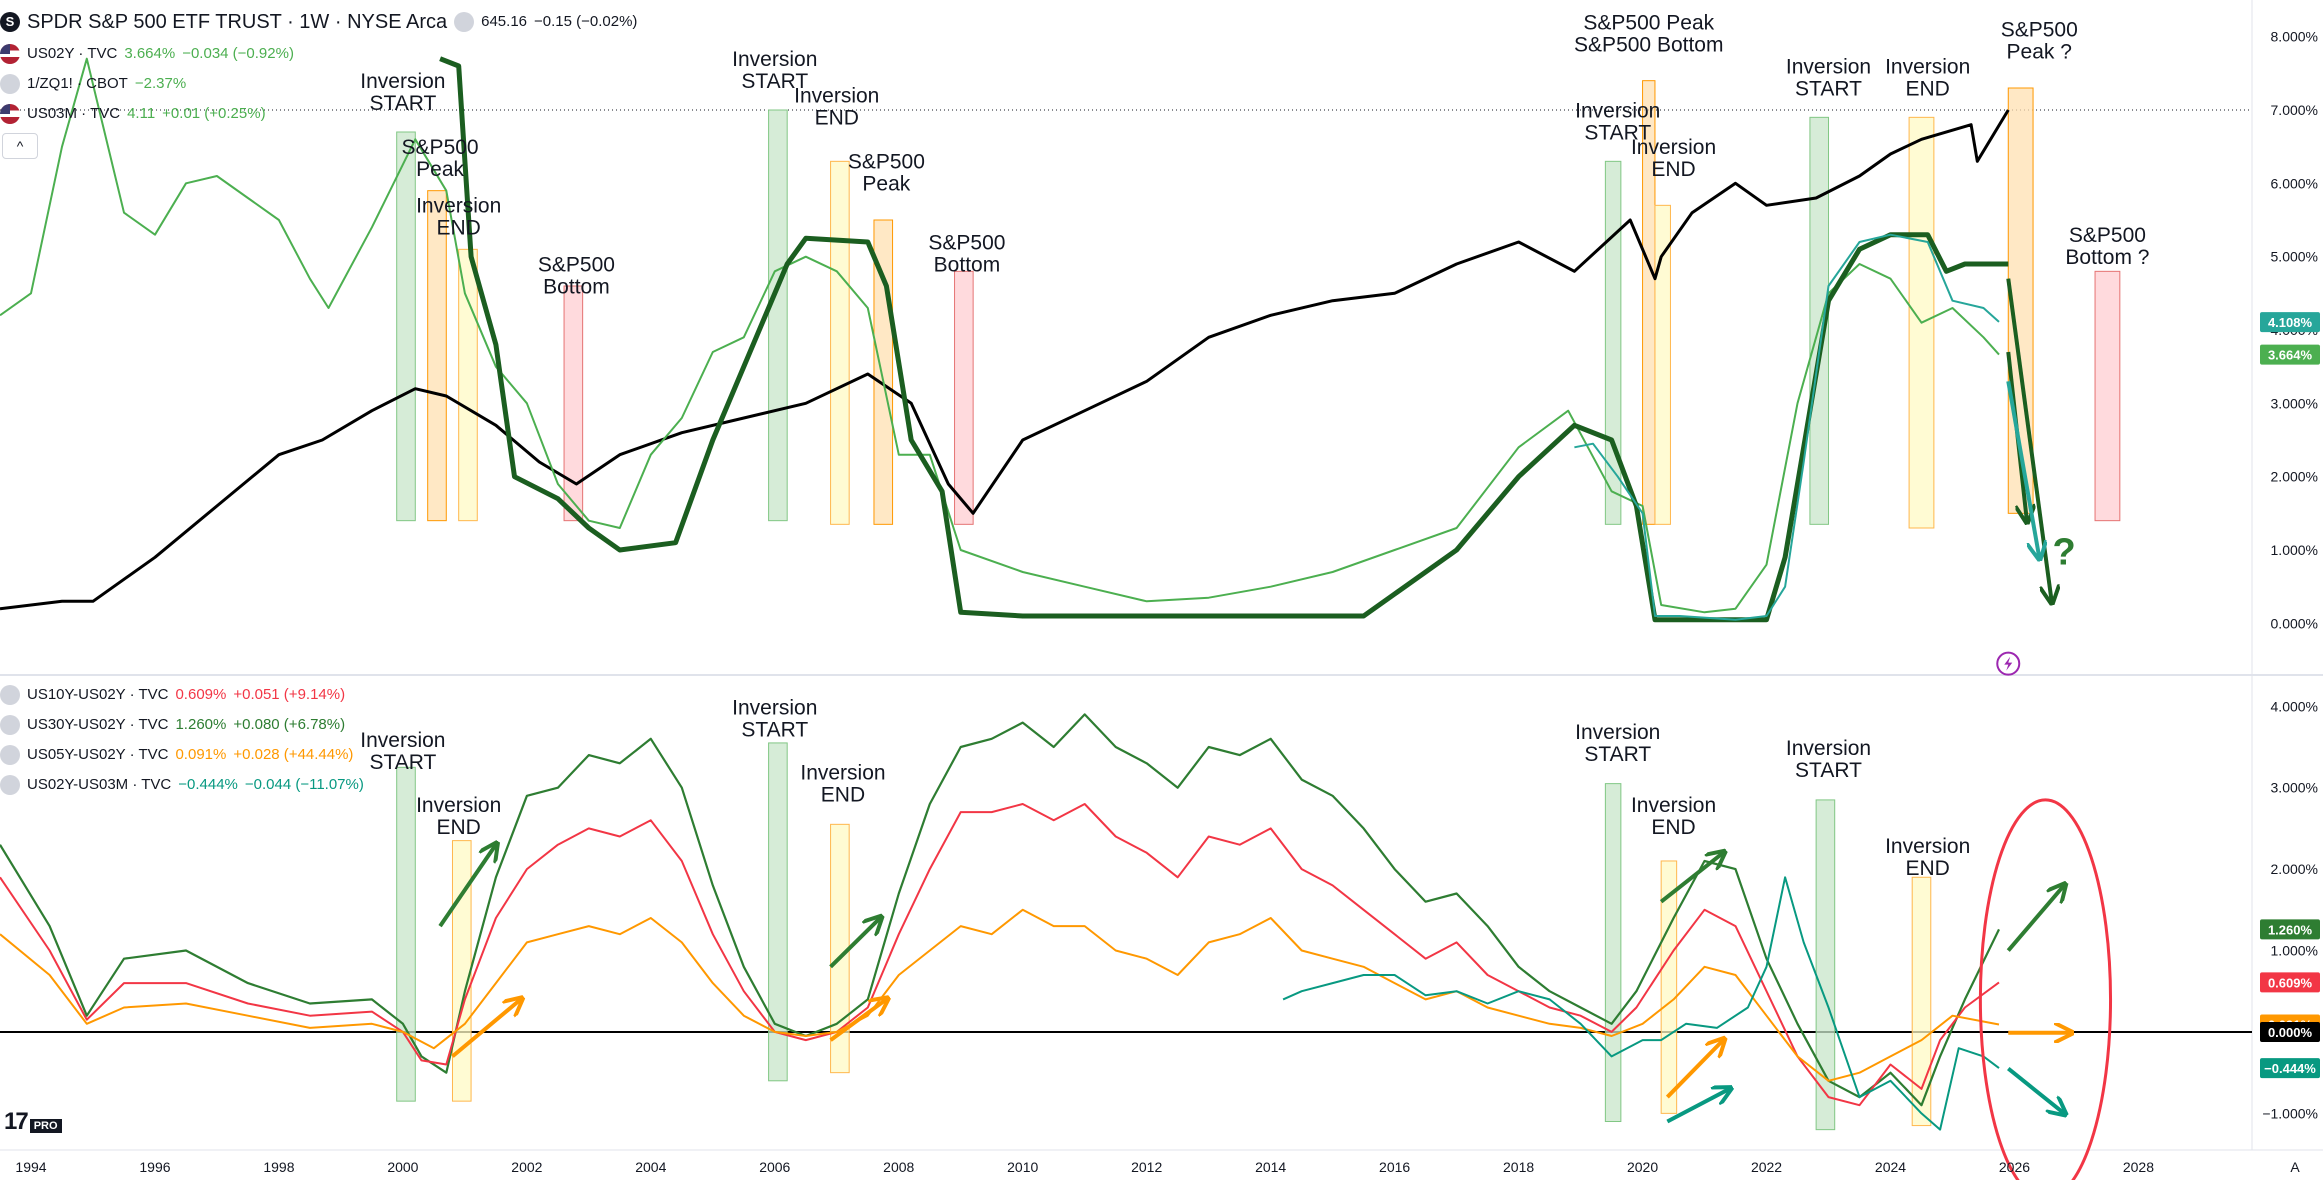 This screenshot has width=2323, height=1180. Describe the element at coordinates (182, 755) in the screenshot. I see `bottom-legend-item: US05Y-US02Y · TVC 0.091% +0.028 (+44.44%)` at that location.